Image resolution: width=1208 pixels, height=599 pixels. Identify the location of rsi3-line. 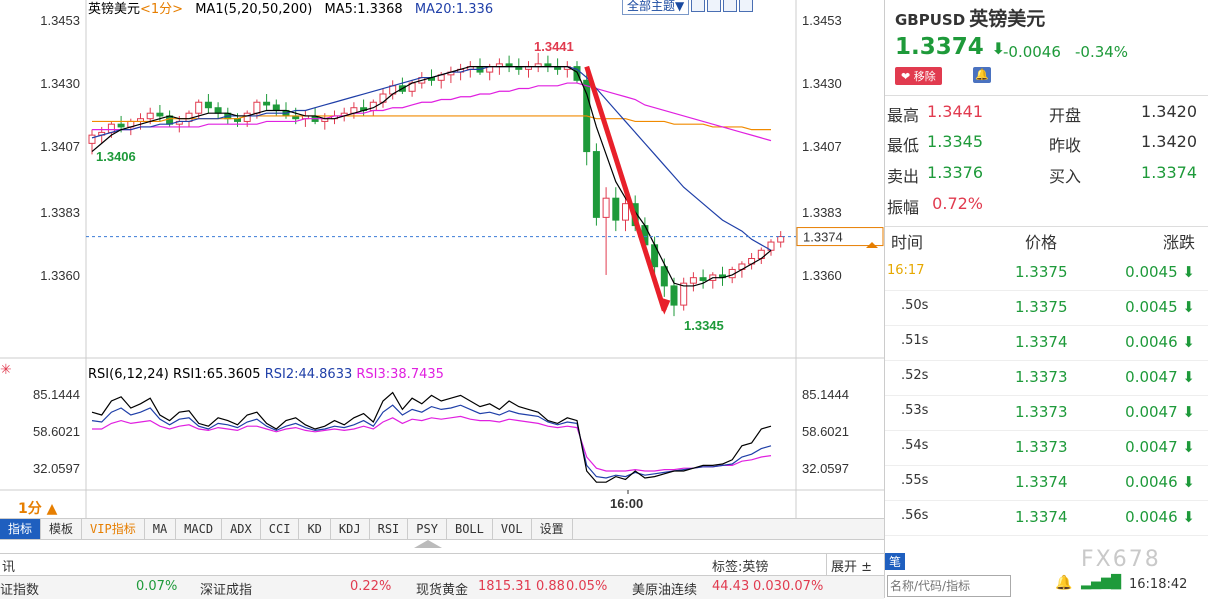
(432, 443).